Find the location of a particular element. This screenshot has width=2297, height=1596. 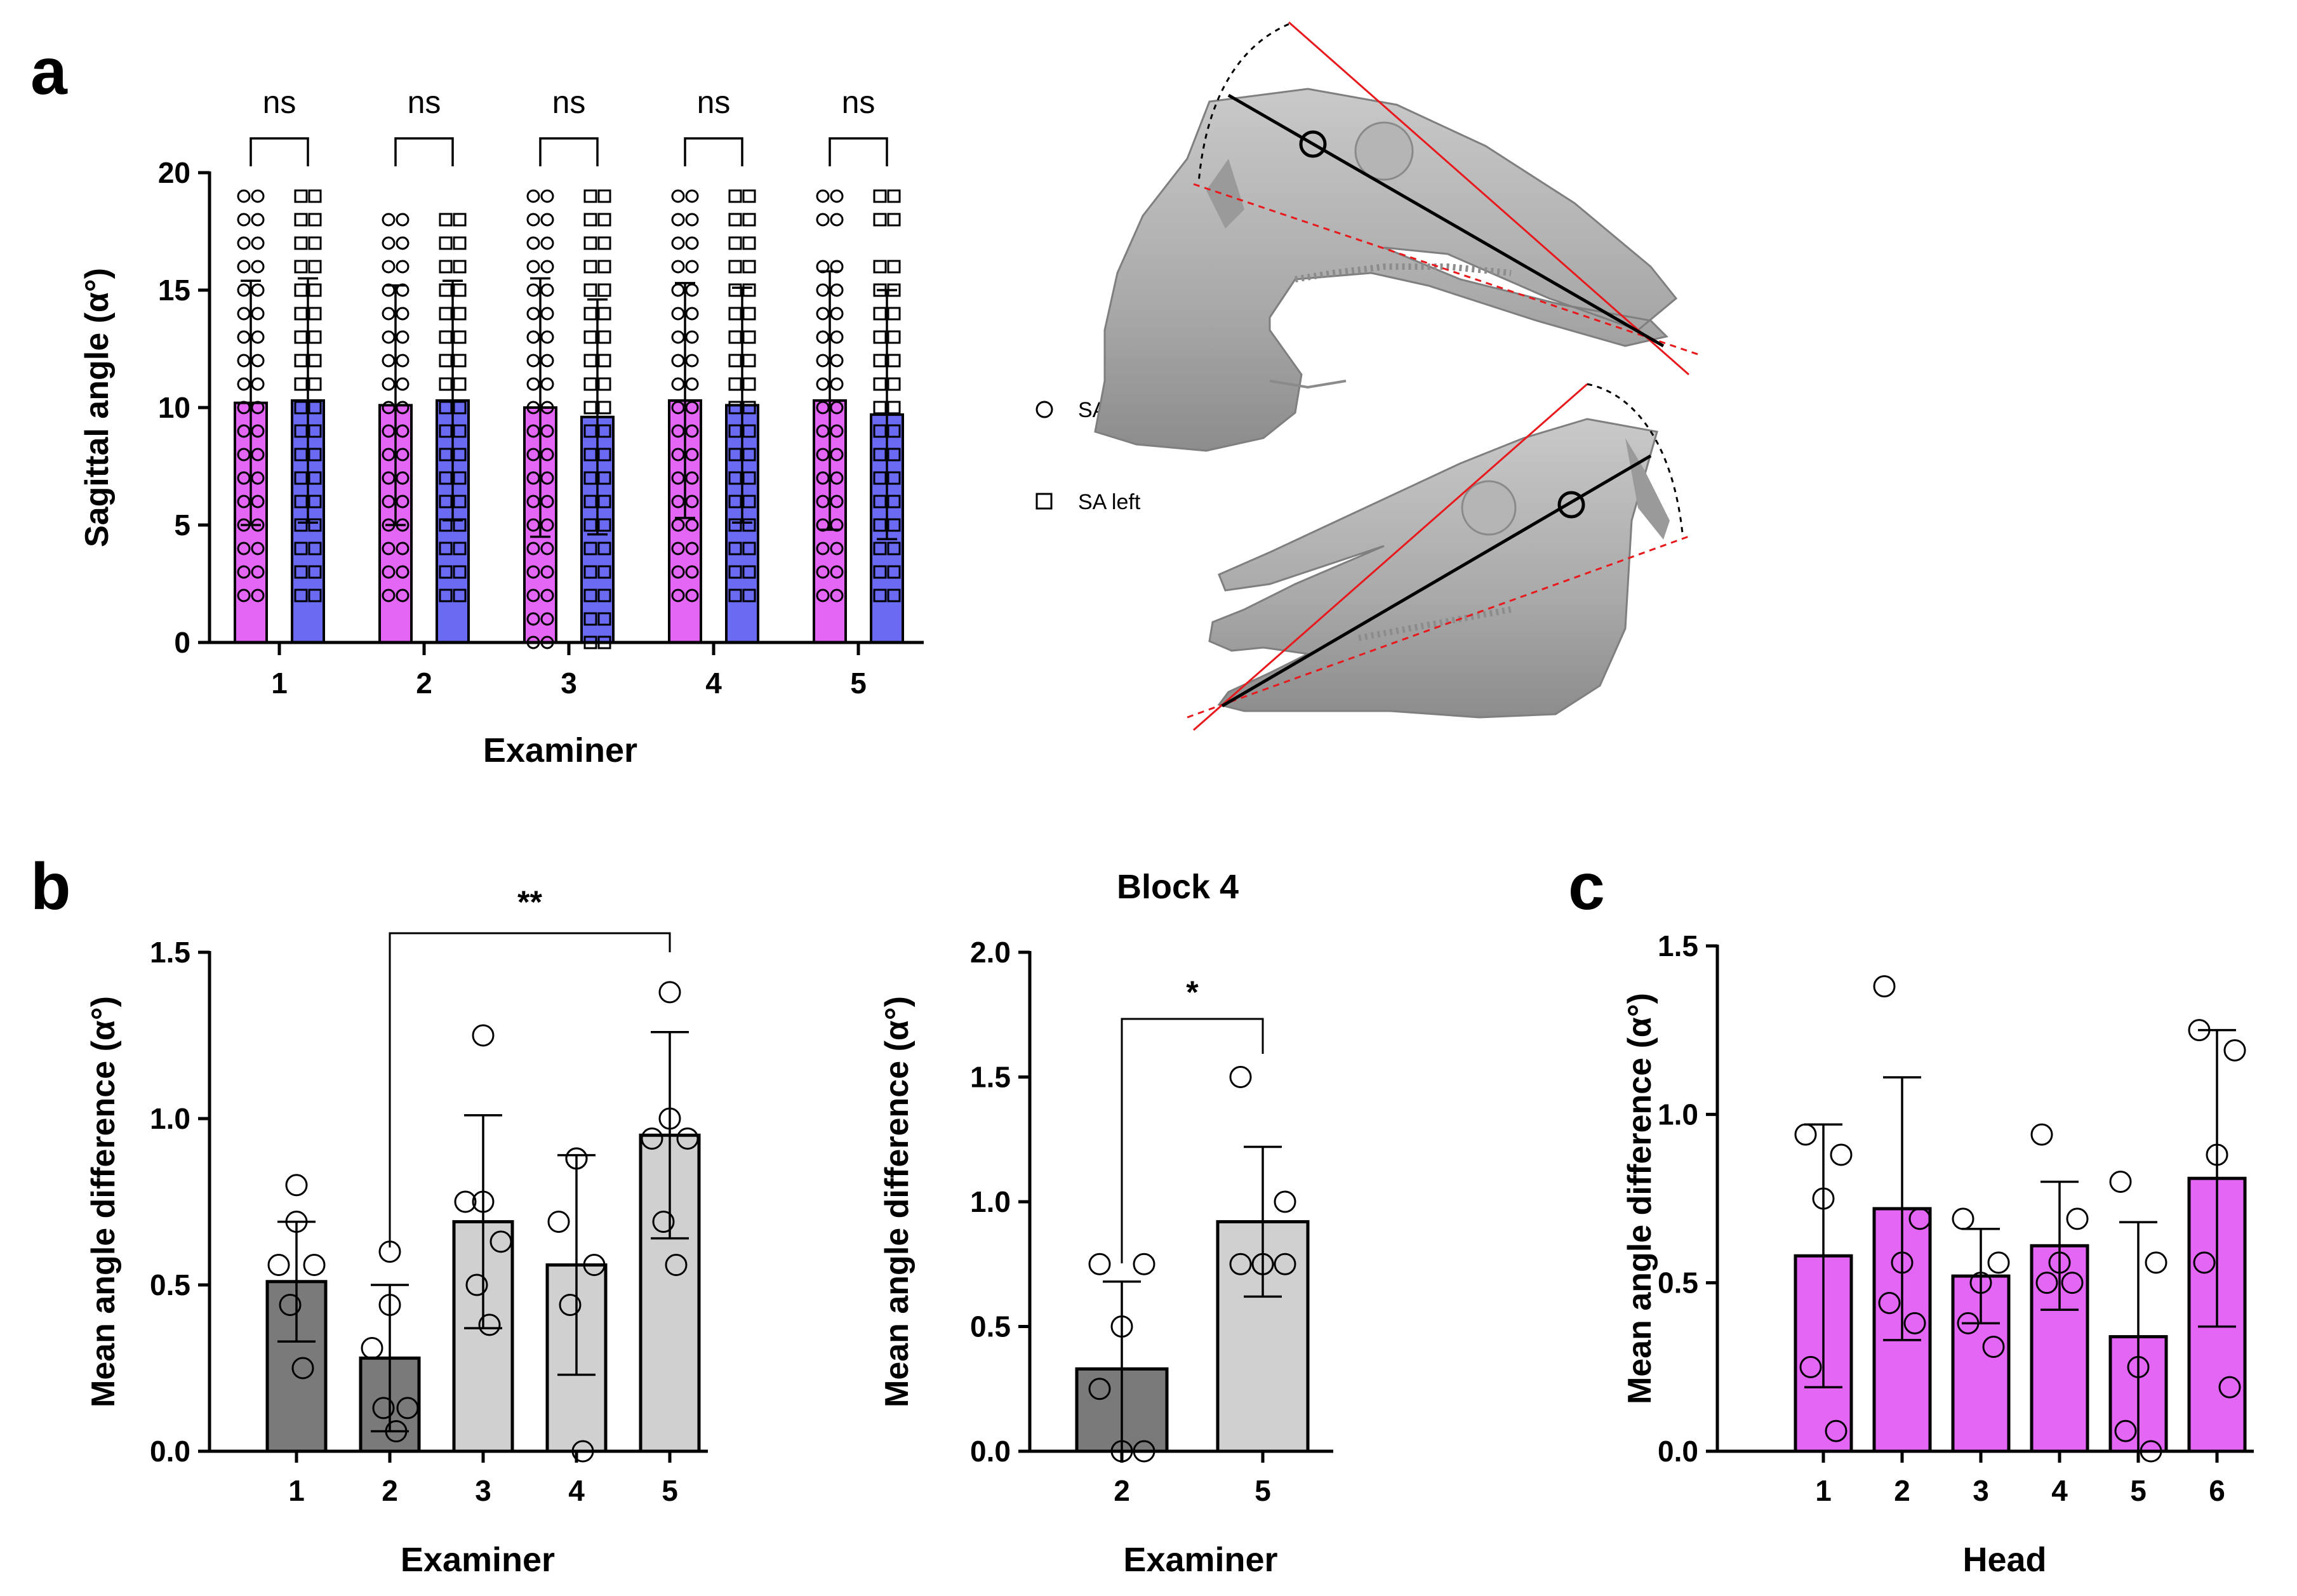

skull-red-line-top is located at coordinates (1488, 198).